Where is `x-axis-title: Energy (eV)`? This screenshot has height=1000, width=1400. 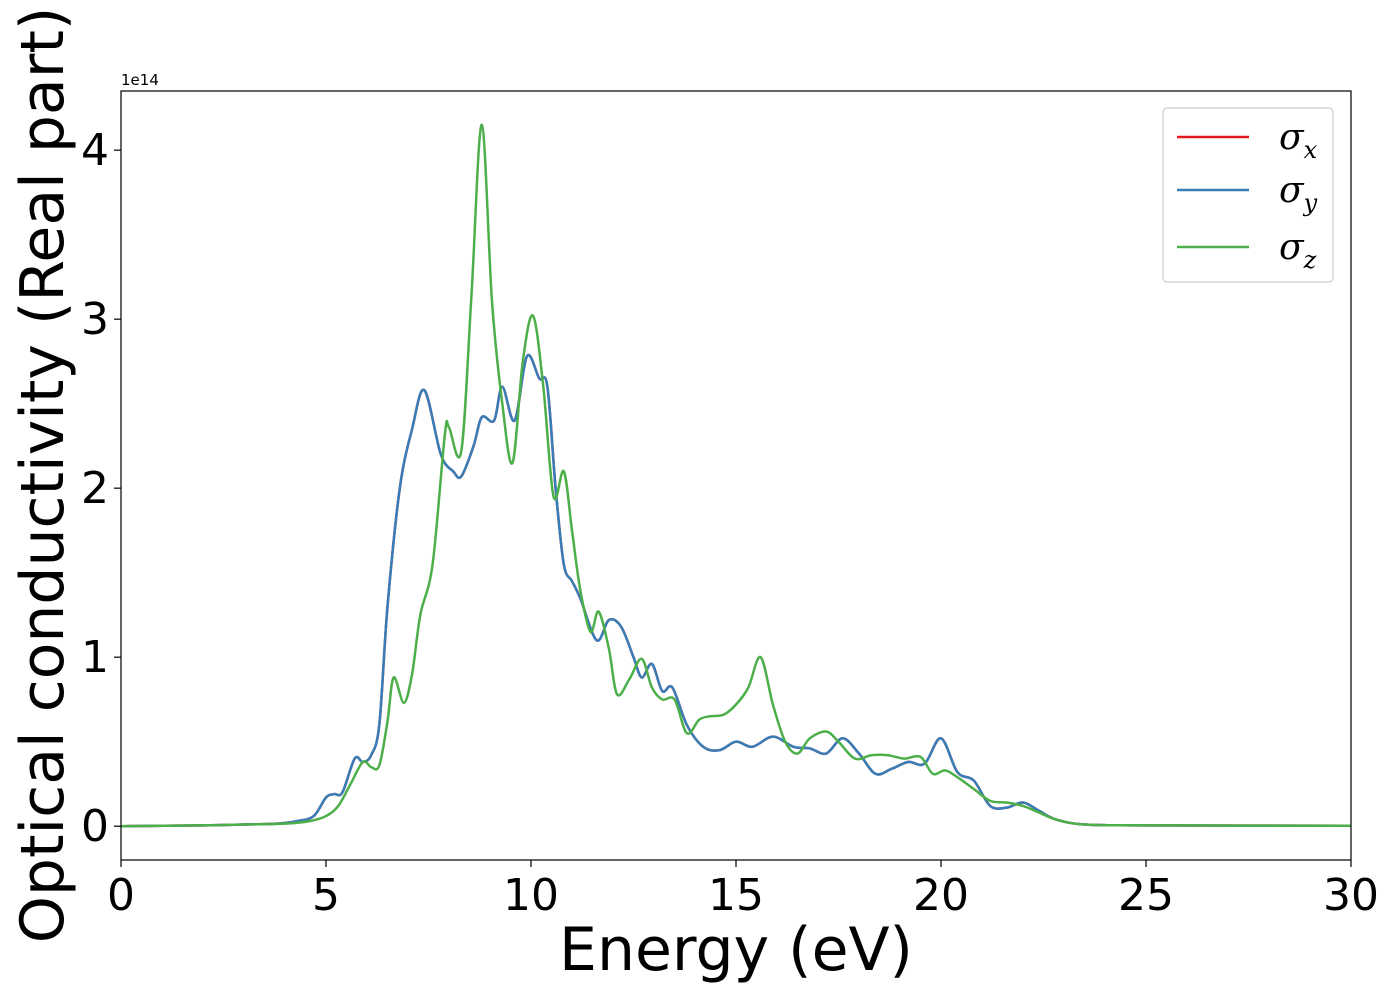 x-axis-title: Energy (eV) is located at coordinates (736, 950).